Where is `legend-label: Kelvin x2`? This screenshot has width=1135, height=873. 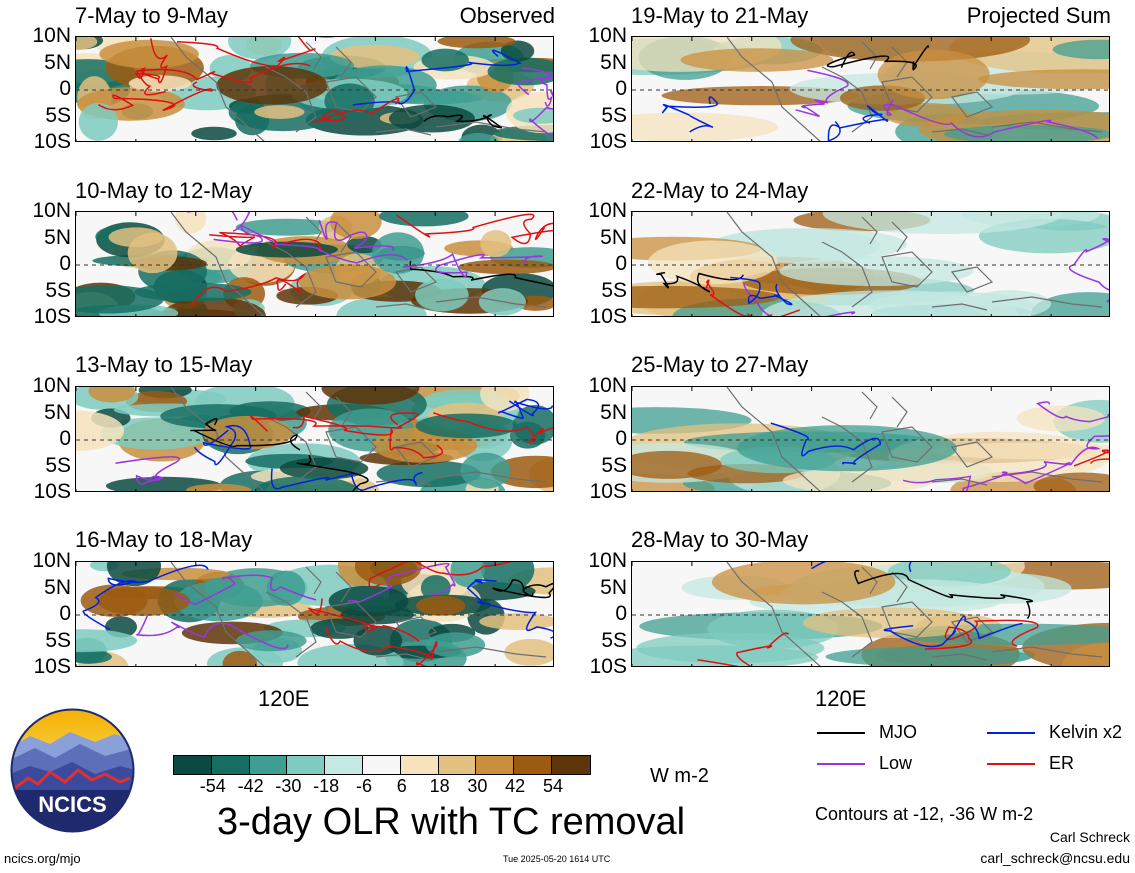
legend-label: Kelvin x2 is located at coordinates (1086, 732).